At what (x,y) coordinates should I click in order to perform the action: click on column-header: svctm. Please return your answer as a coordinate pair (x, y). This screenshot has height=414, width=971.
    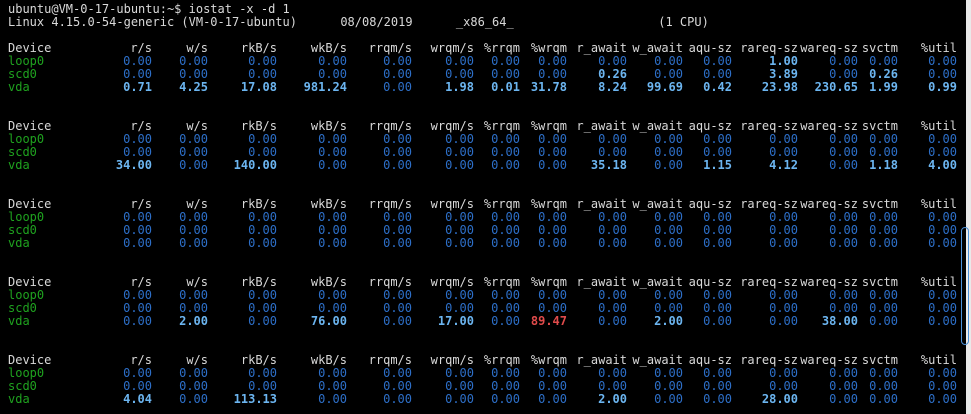
    Looking at the image, I should click on (879, 360).